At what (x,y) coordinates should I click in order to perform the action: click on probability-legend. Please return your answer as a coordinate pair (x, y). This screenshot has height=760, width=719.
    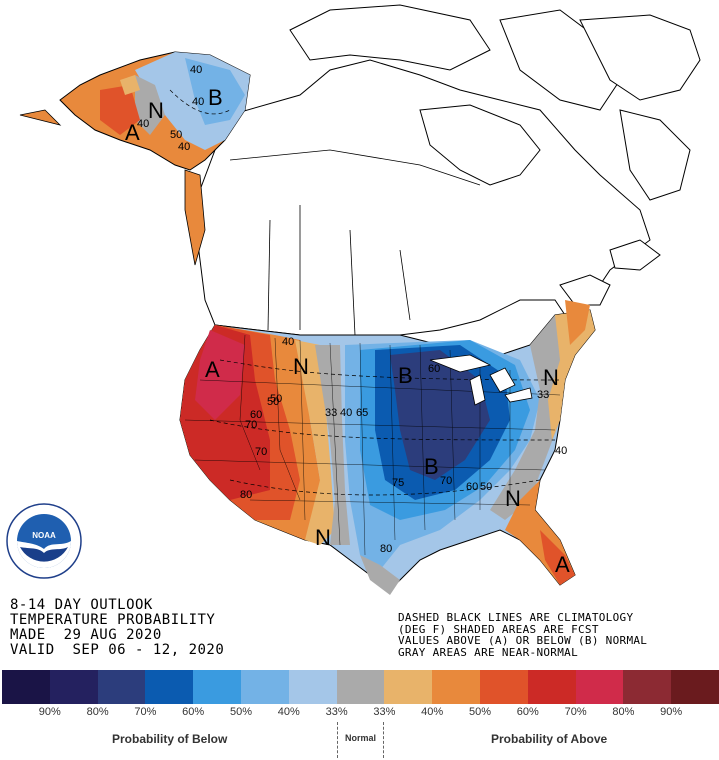
    Looking at the image, I should click on (360, 687).